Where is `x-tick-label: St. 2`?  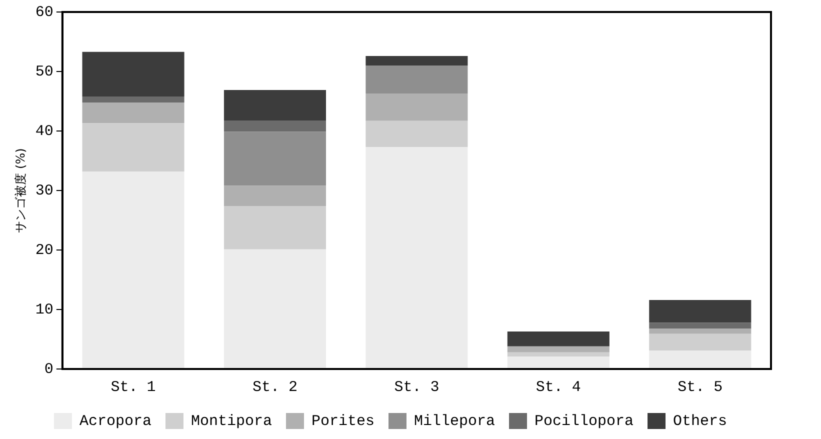 x-tick-label: St. 2 is located at coordinates (275, 387).